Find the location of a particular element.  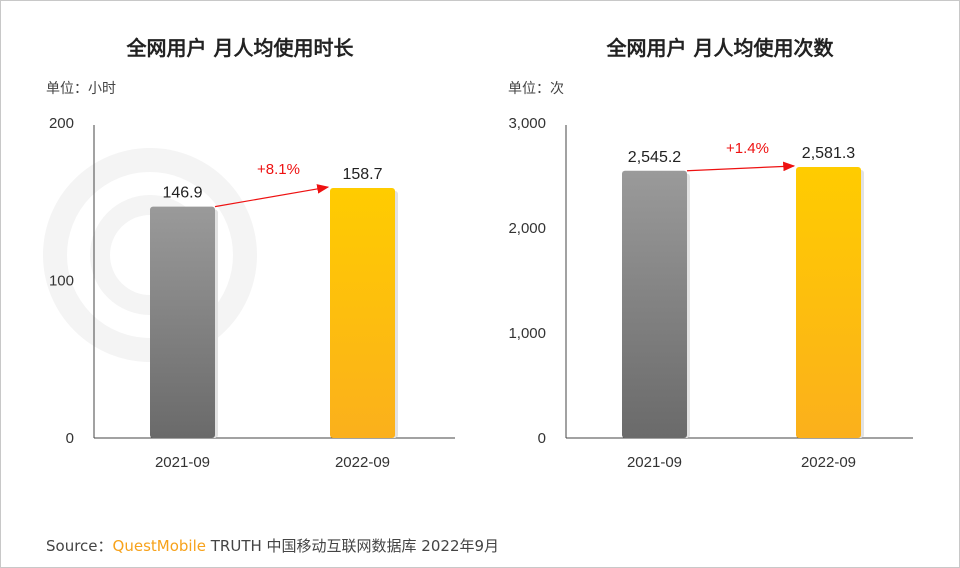

brand-logo-text: QuestMobile is located at coordinates (159, 546).